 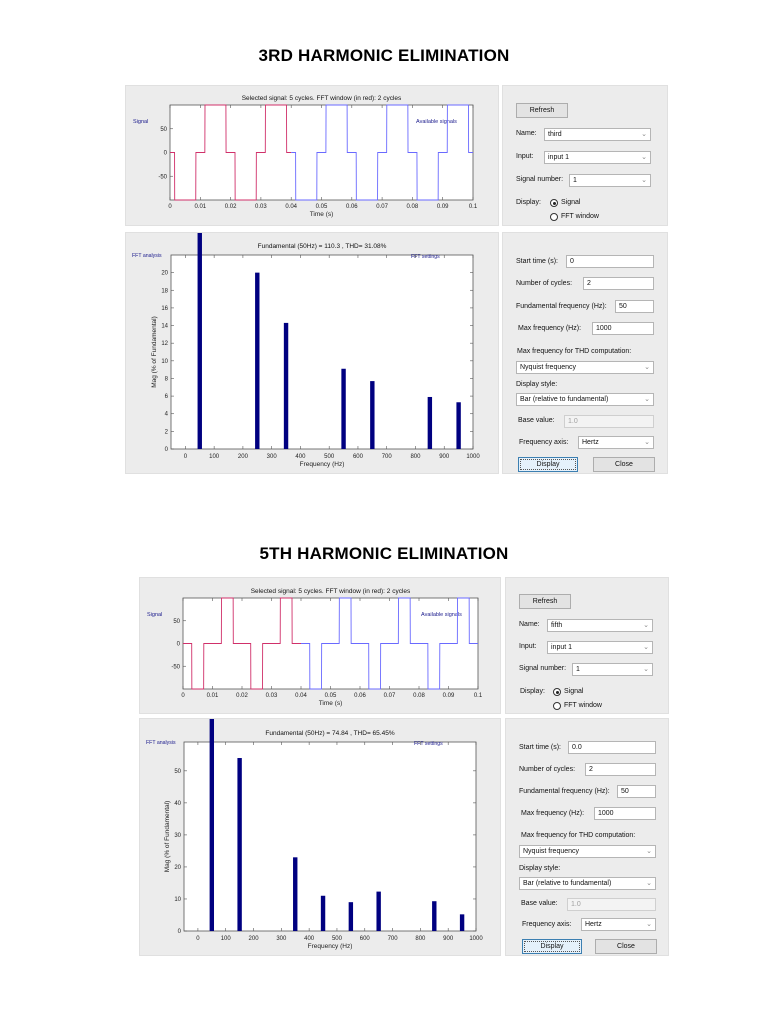 What do you see at coordinates (164, 362) in the screenshot?
I see `svg-text: 10` at bounding box center [164, 362].